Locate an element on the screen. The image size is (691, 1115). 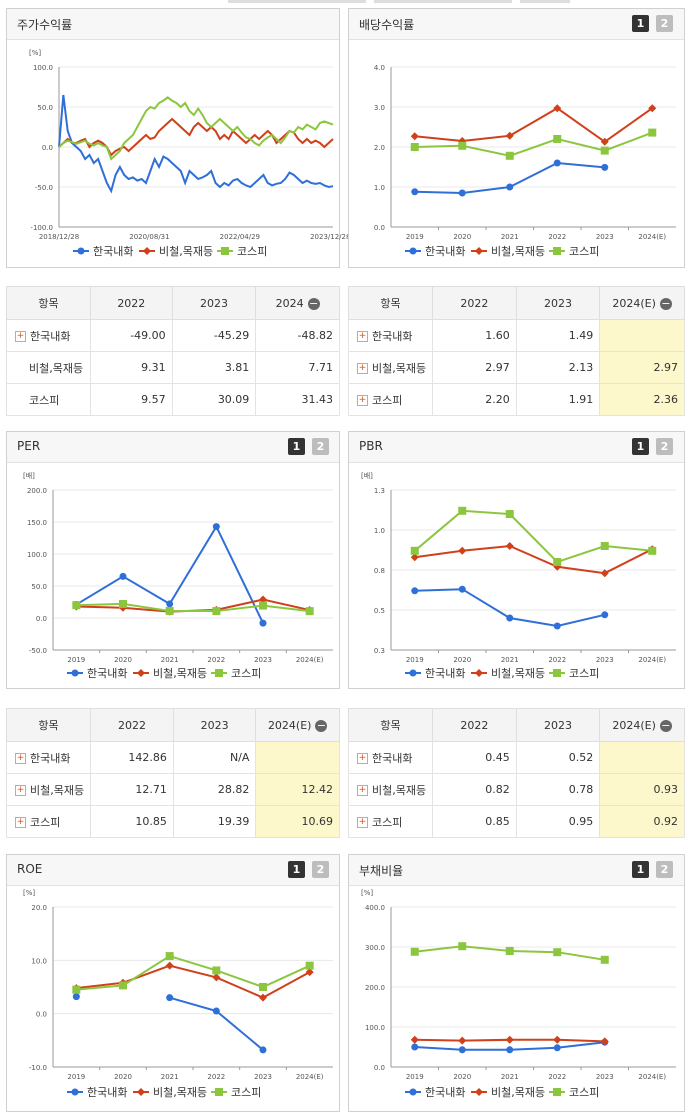
row-label: + 한국내화 is located at coordinates (48, 335).